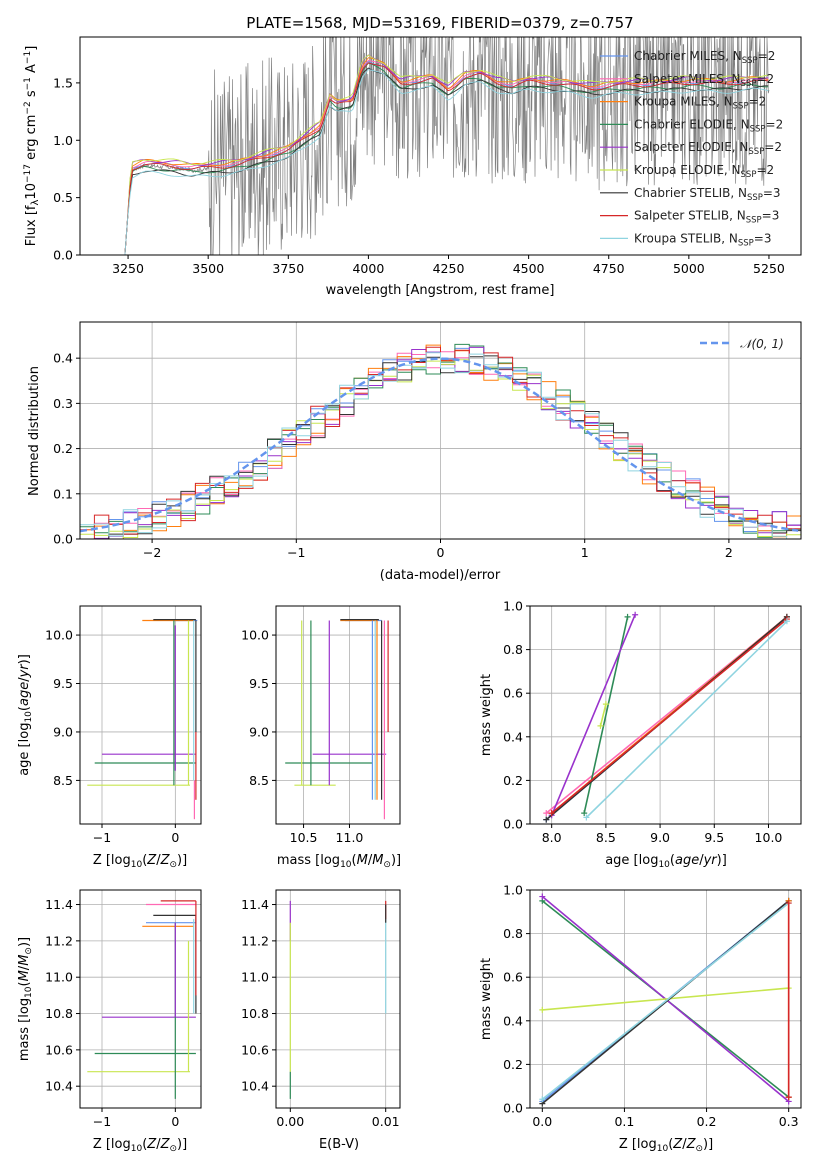 The image size is (819, 1170). I want to click on age-mass-xlabel: mass [log10(M/M⊙)], so click(339, 861).